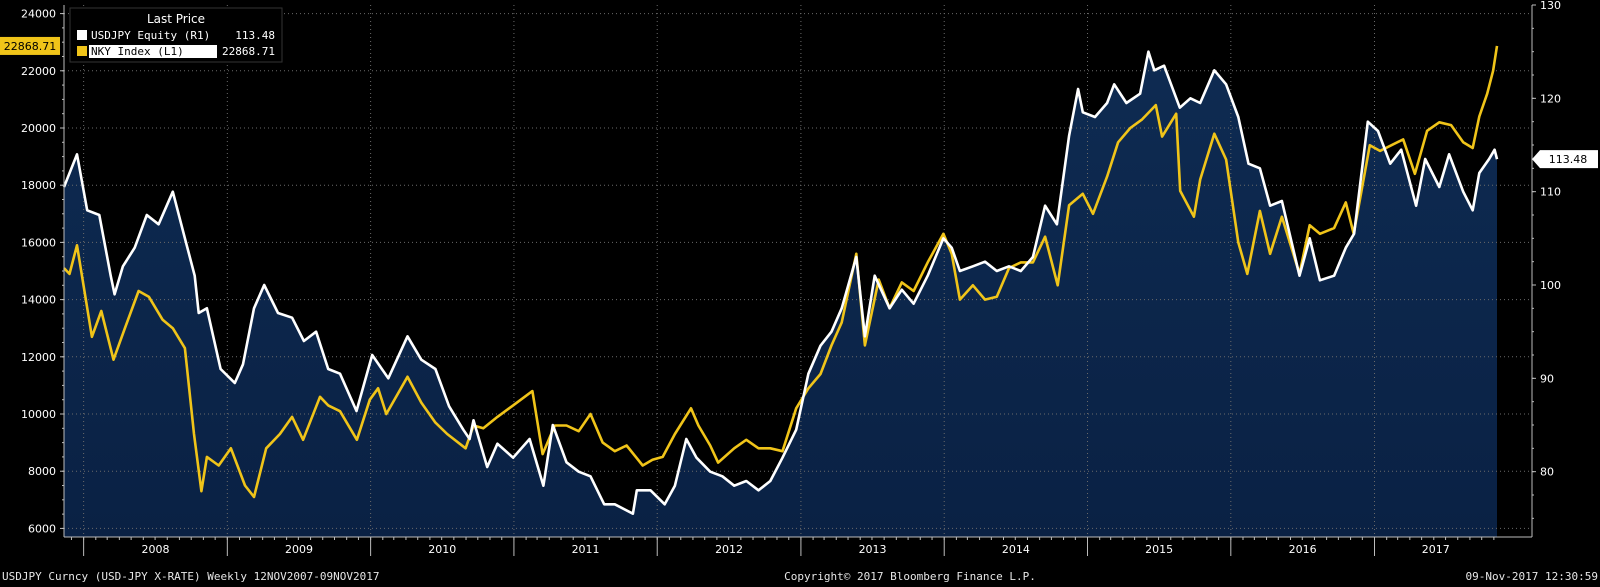  What do you see at coordinates (255, 35) in the screenshot?
I see `legend-value-usdjpy: 113.48` at bounding box center [255, 35].